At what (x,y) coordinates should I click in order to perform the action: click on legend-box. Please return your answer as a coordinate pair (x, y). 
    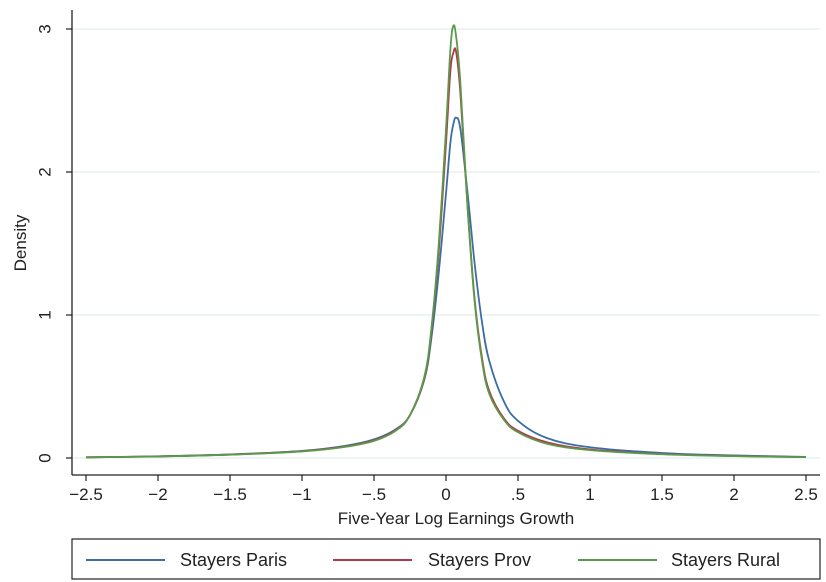
    Looking at the image, I should click on (446, 559).